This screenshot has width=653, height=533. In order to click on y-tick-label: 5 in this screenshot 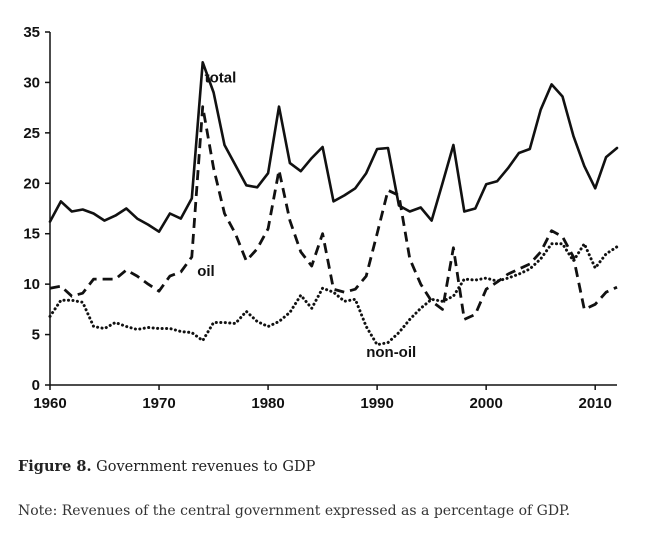, I will do `click(36, 335)`.